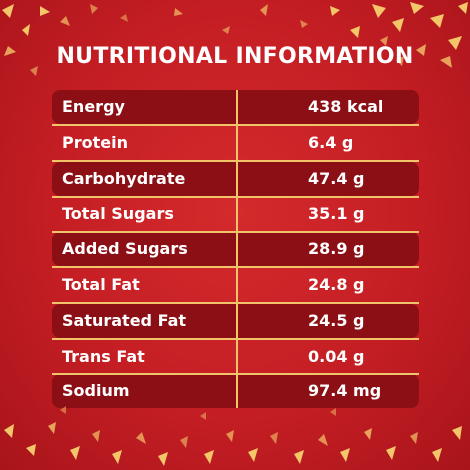 The image size is (470, 470). I want to click on table-row: Saturated Fat 24.5 g, so click(235, 321).